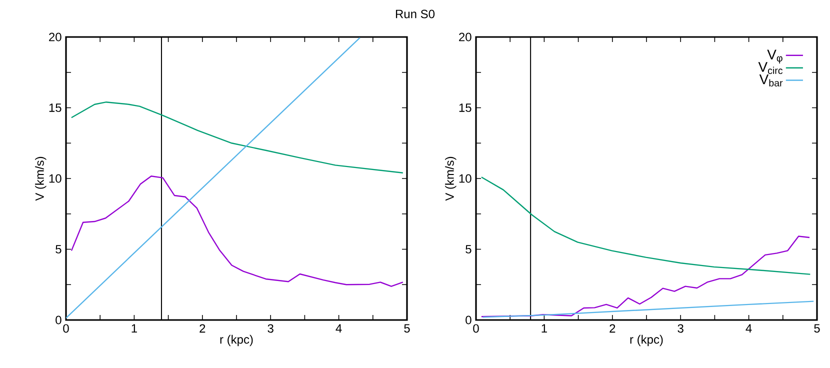 The height and width of the screenshot is (368, 830). I want to click on legend-label: V$_{circ}$, so click(770, 68).